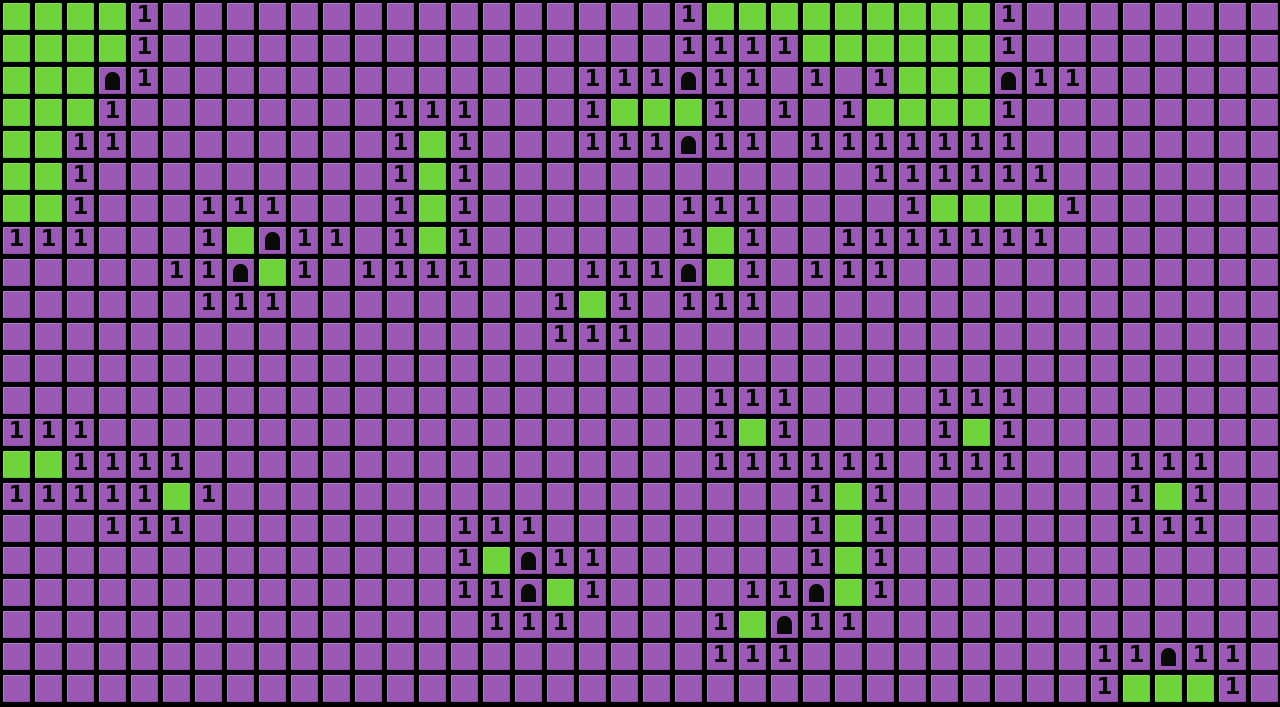 The width and height of the screenshot is (1280, 707). I want to click on cell-mine, so click(112, 80).